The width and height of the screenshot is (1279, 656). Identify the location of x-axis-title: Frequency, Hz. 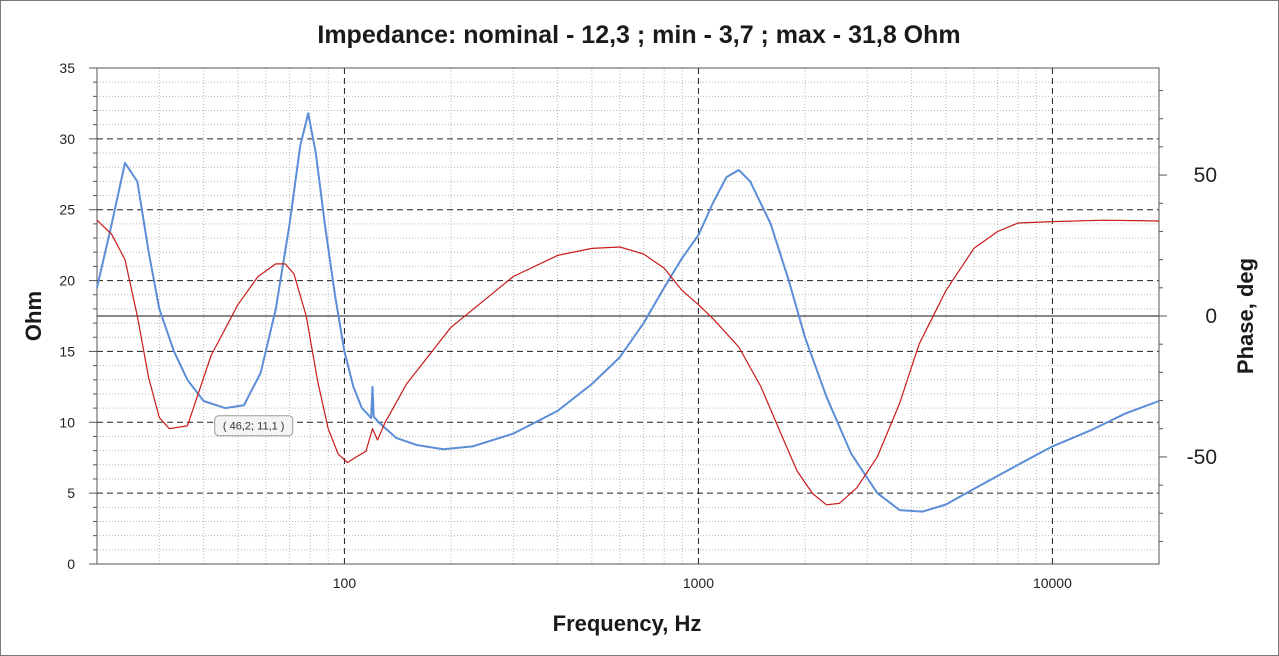
(627, 623).